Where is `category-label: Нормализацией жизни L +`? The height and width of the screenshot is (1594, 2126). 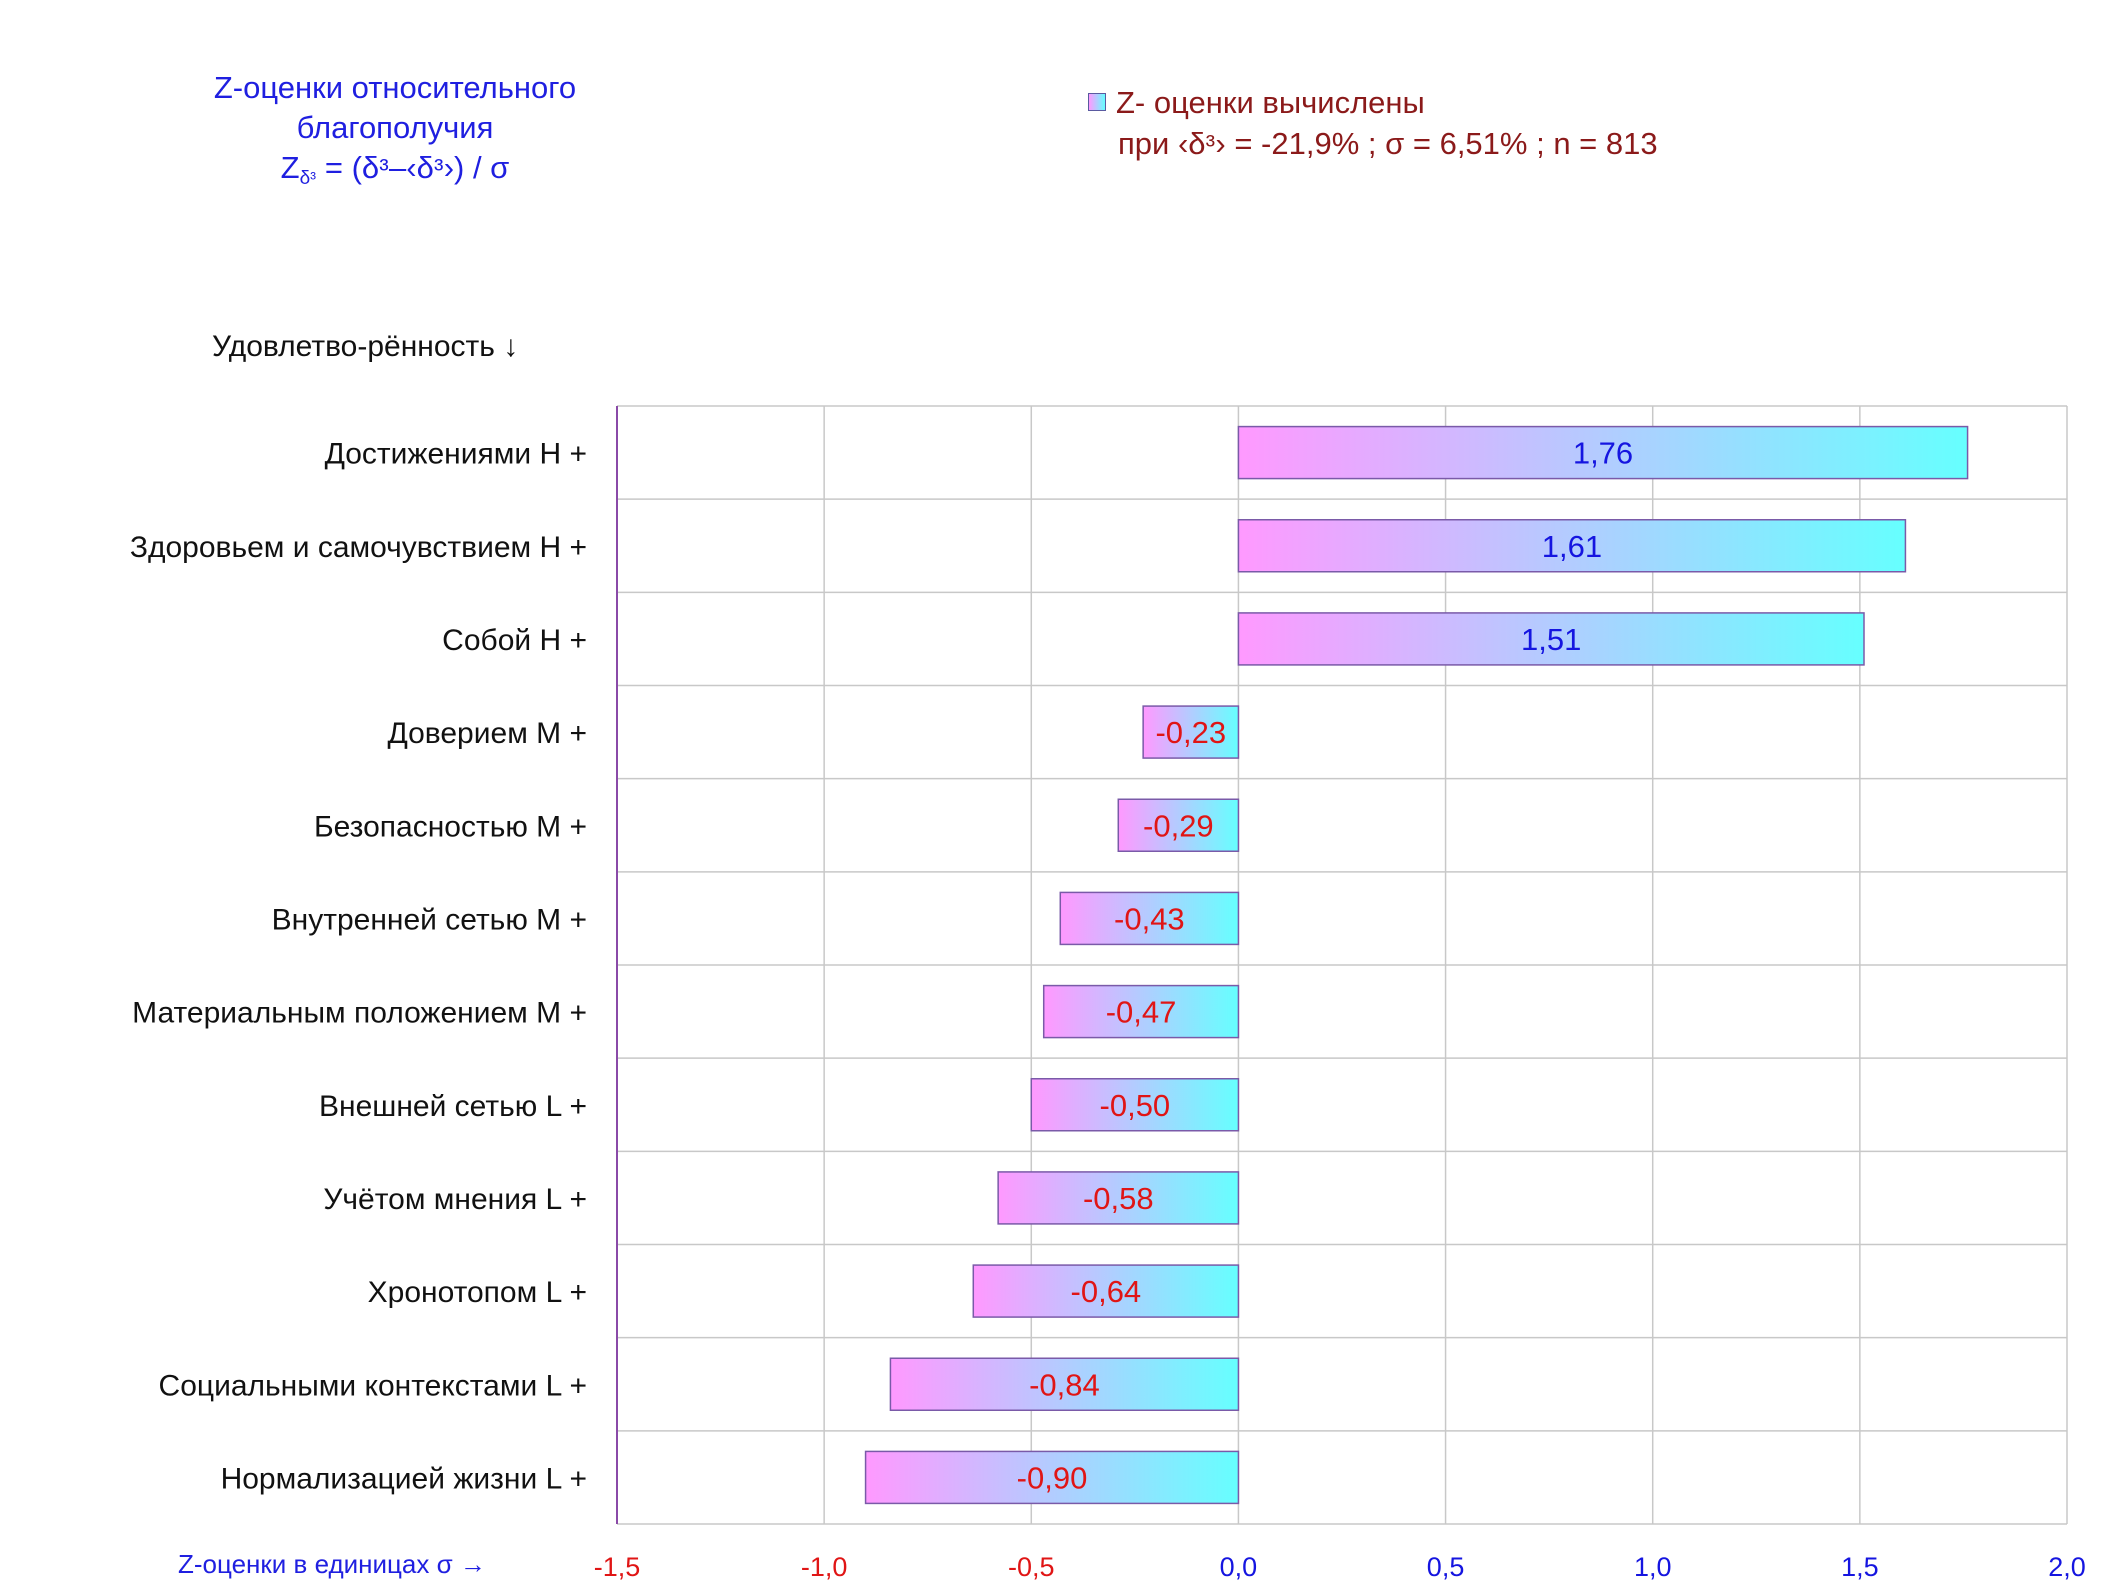 category-label: Нормализацией жизни L + is located at coordinates (404, 1478).